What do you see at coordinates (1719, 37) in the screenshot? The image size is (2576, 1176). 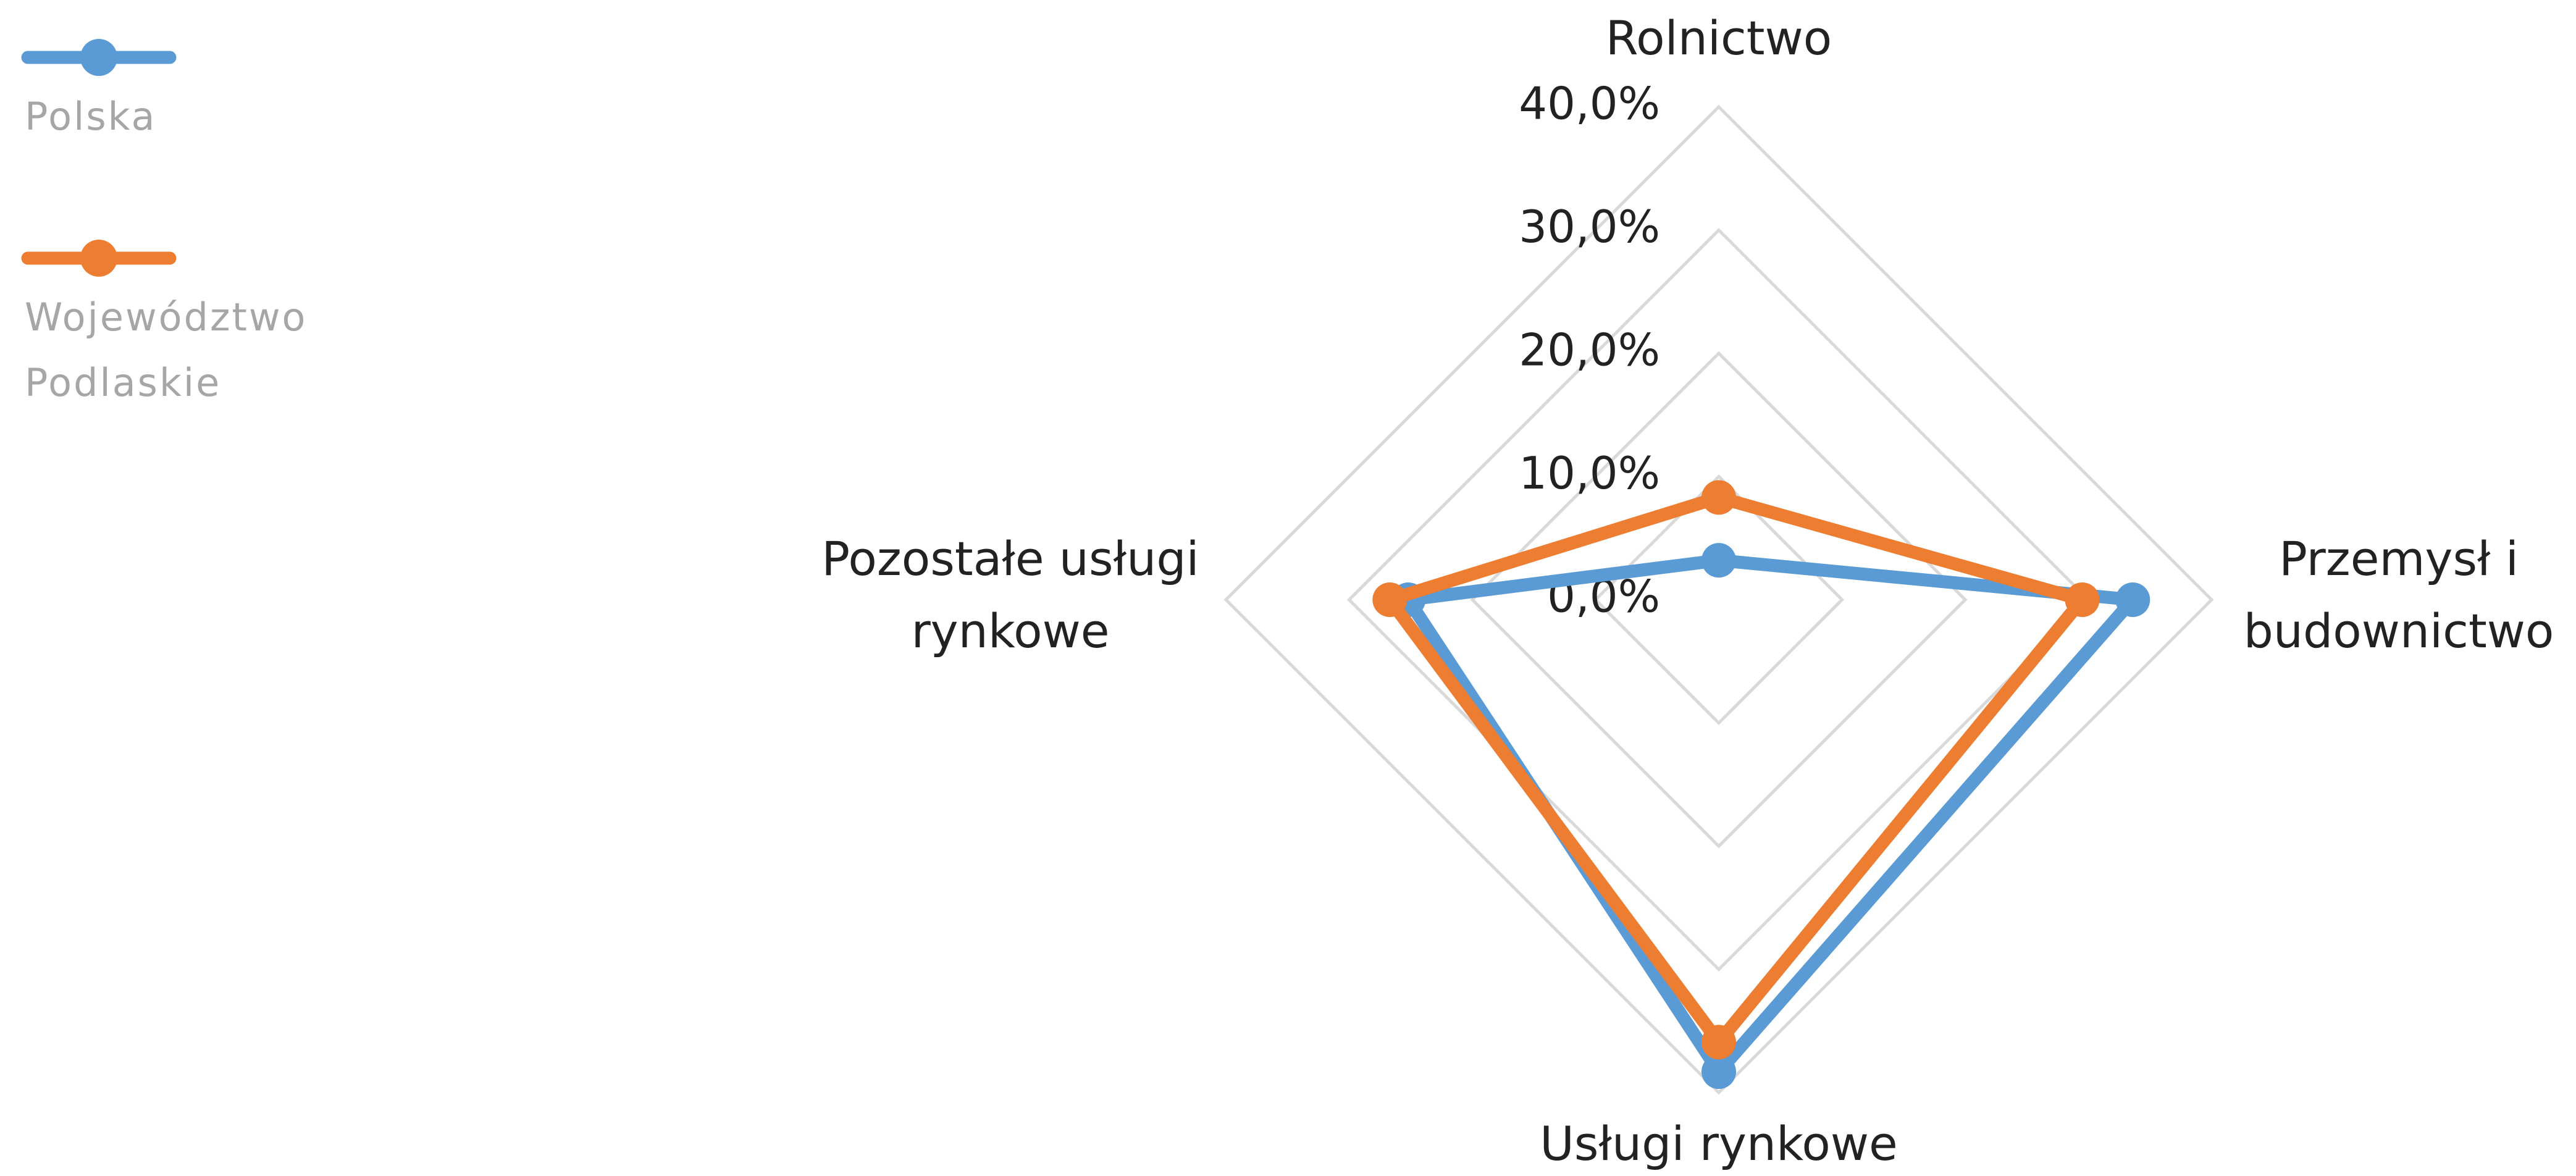 I see `category-label: Rolnictwo` at bounding box center [1719, 37].